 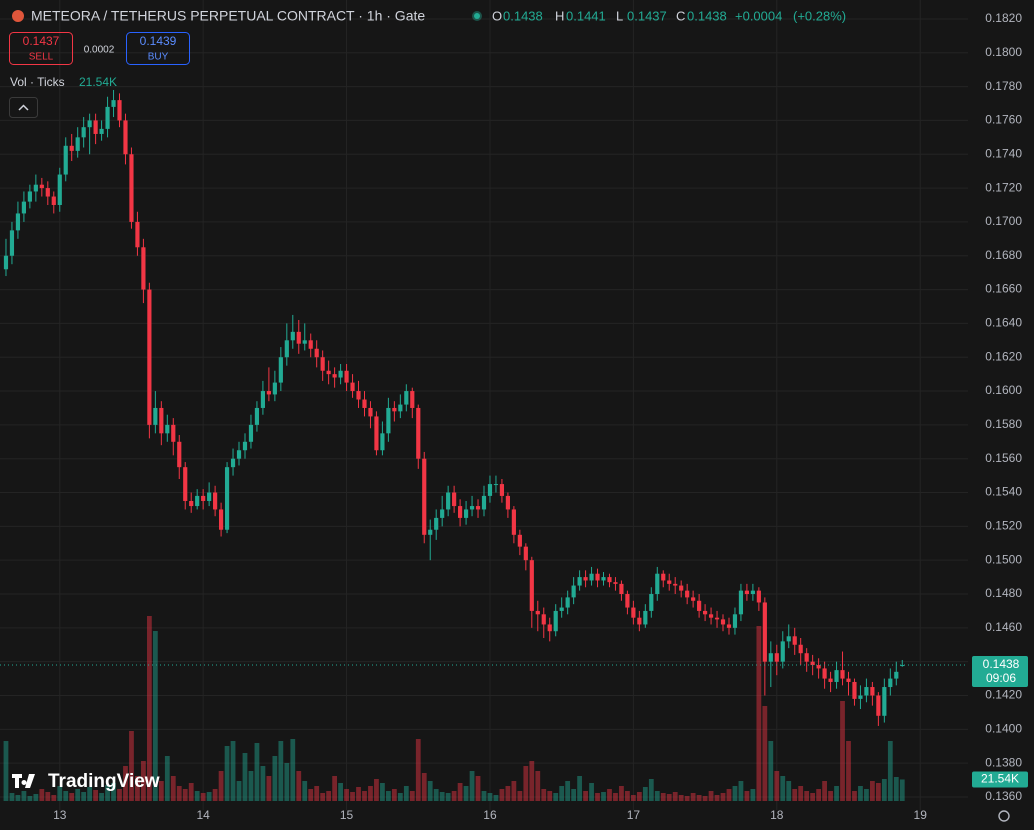 I want to click on collapse-button, so click(x=23, y=107).